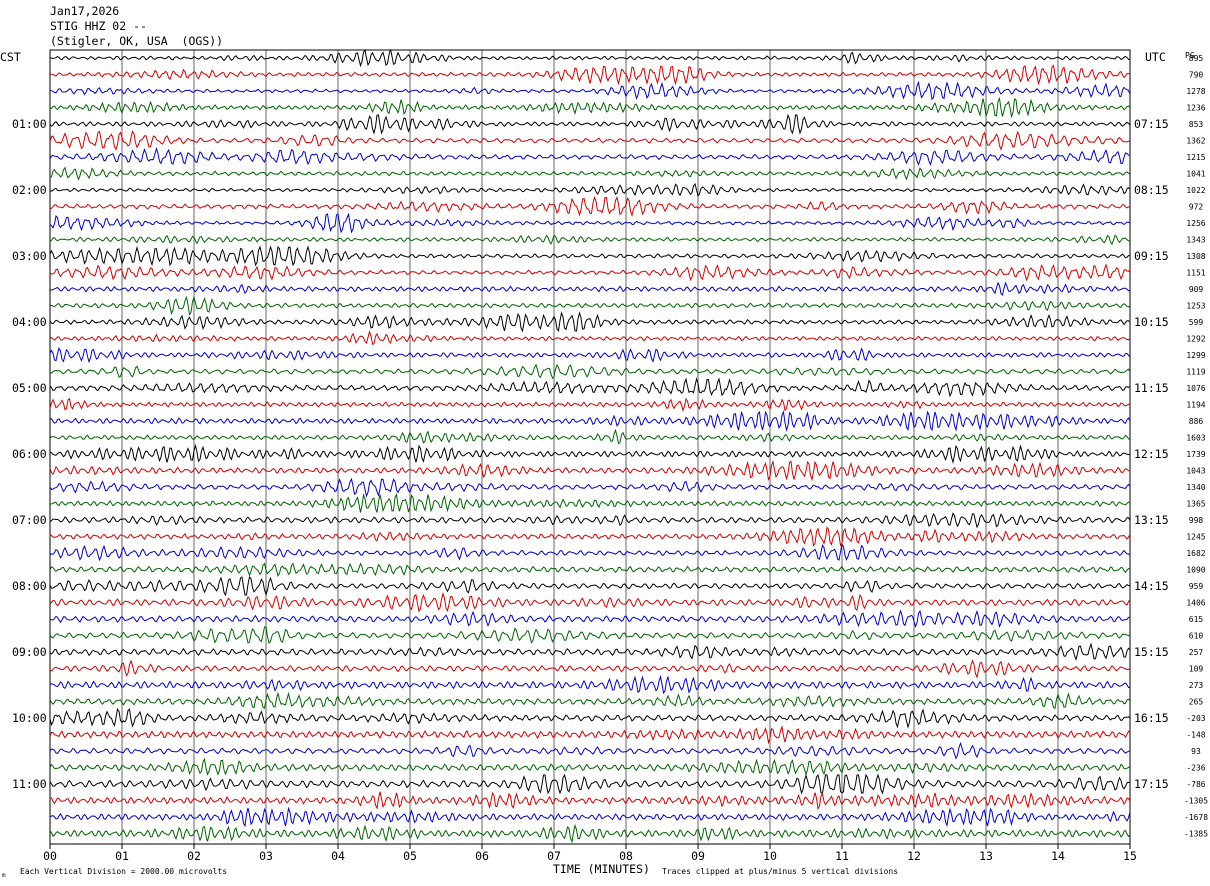 This screenshot has width=1210, height=886. I want to click on x-tick-label: 12, so click(914, 856).